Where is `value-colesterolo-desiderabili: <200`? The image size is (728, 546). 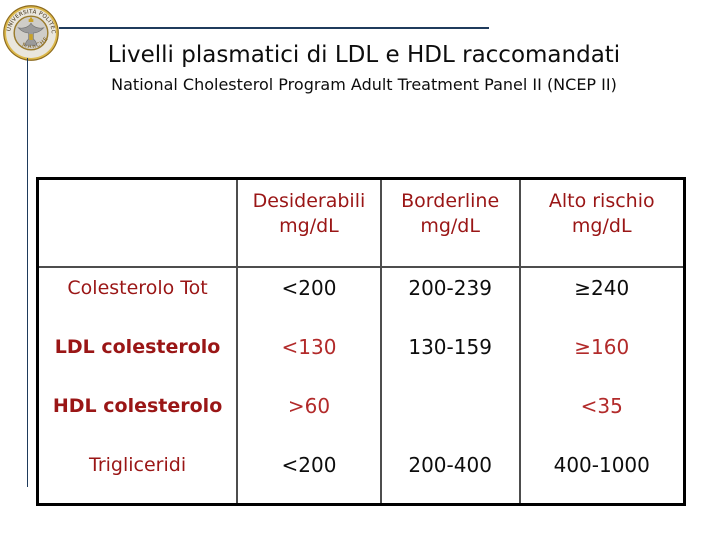
value-colesterolo-desiderabili: <200 is located at coordinates (309, 288).